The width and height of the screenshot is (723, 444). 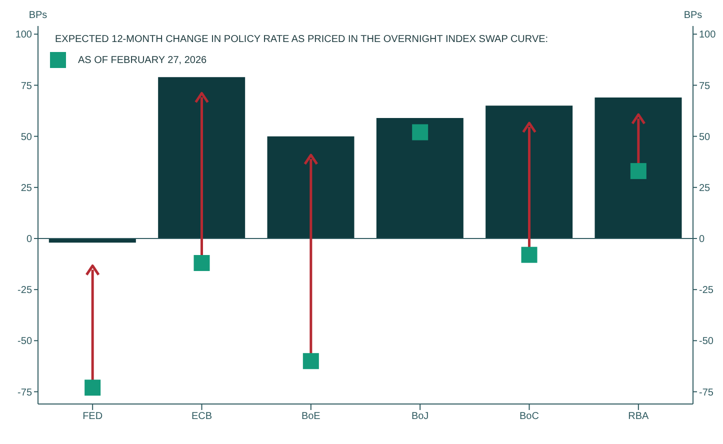 I want to click on y2-tick-label: -50, so click(x=706, y=342).